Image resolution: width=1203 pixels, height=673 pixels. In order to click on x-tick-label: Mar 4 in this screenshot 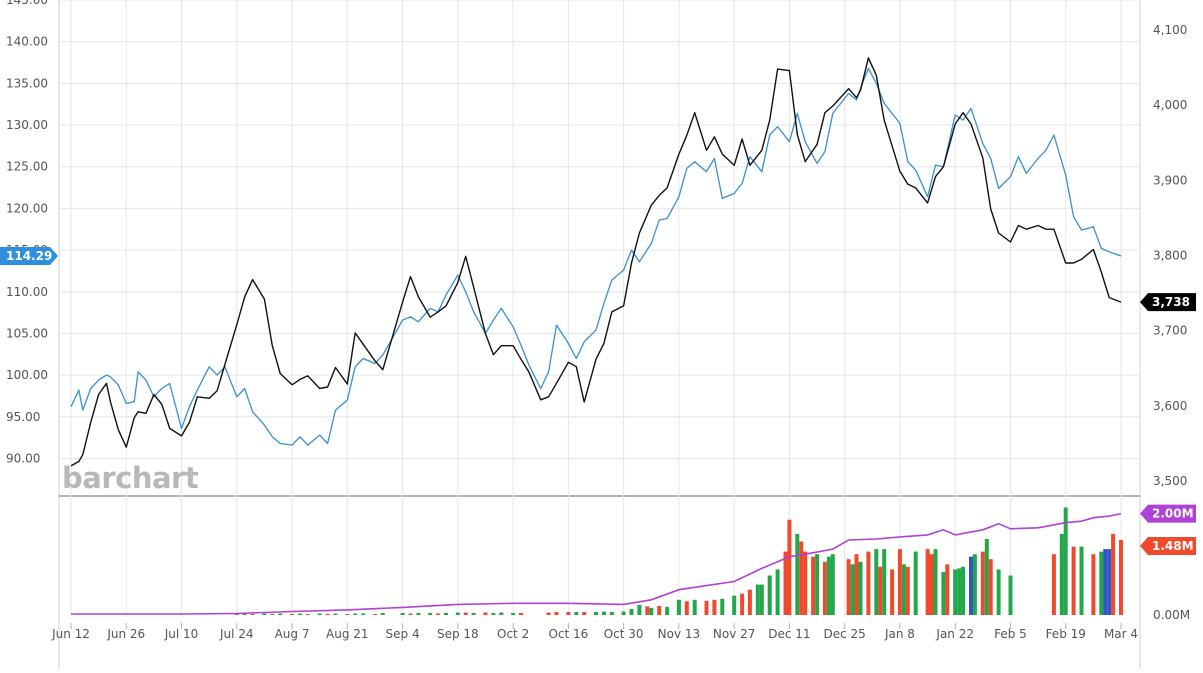, I will do `click(1121, 634)`.